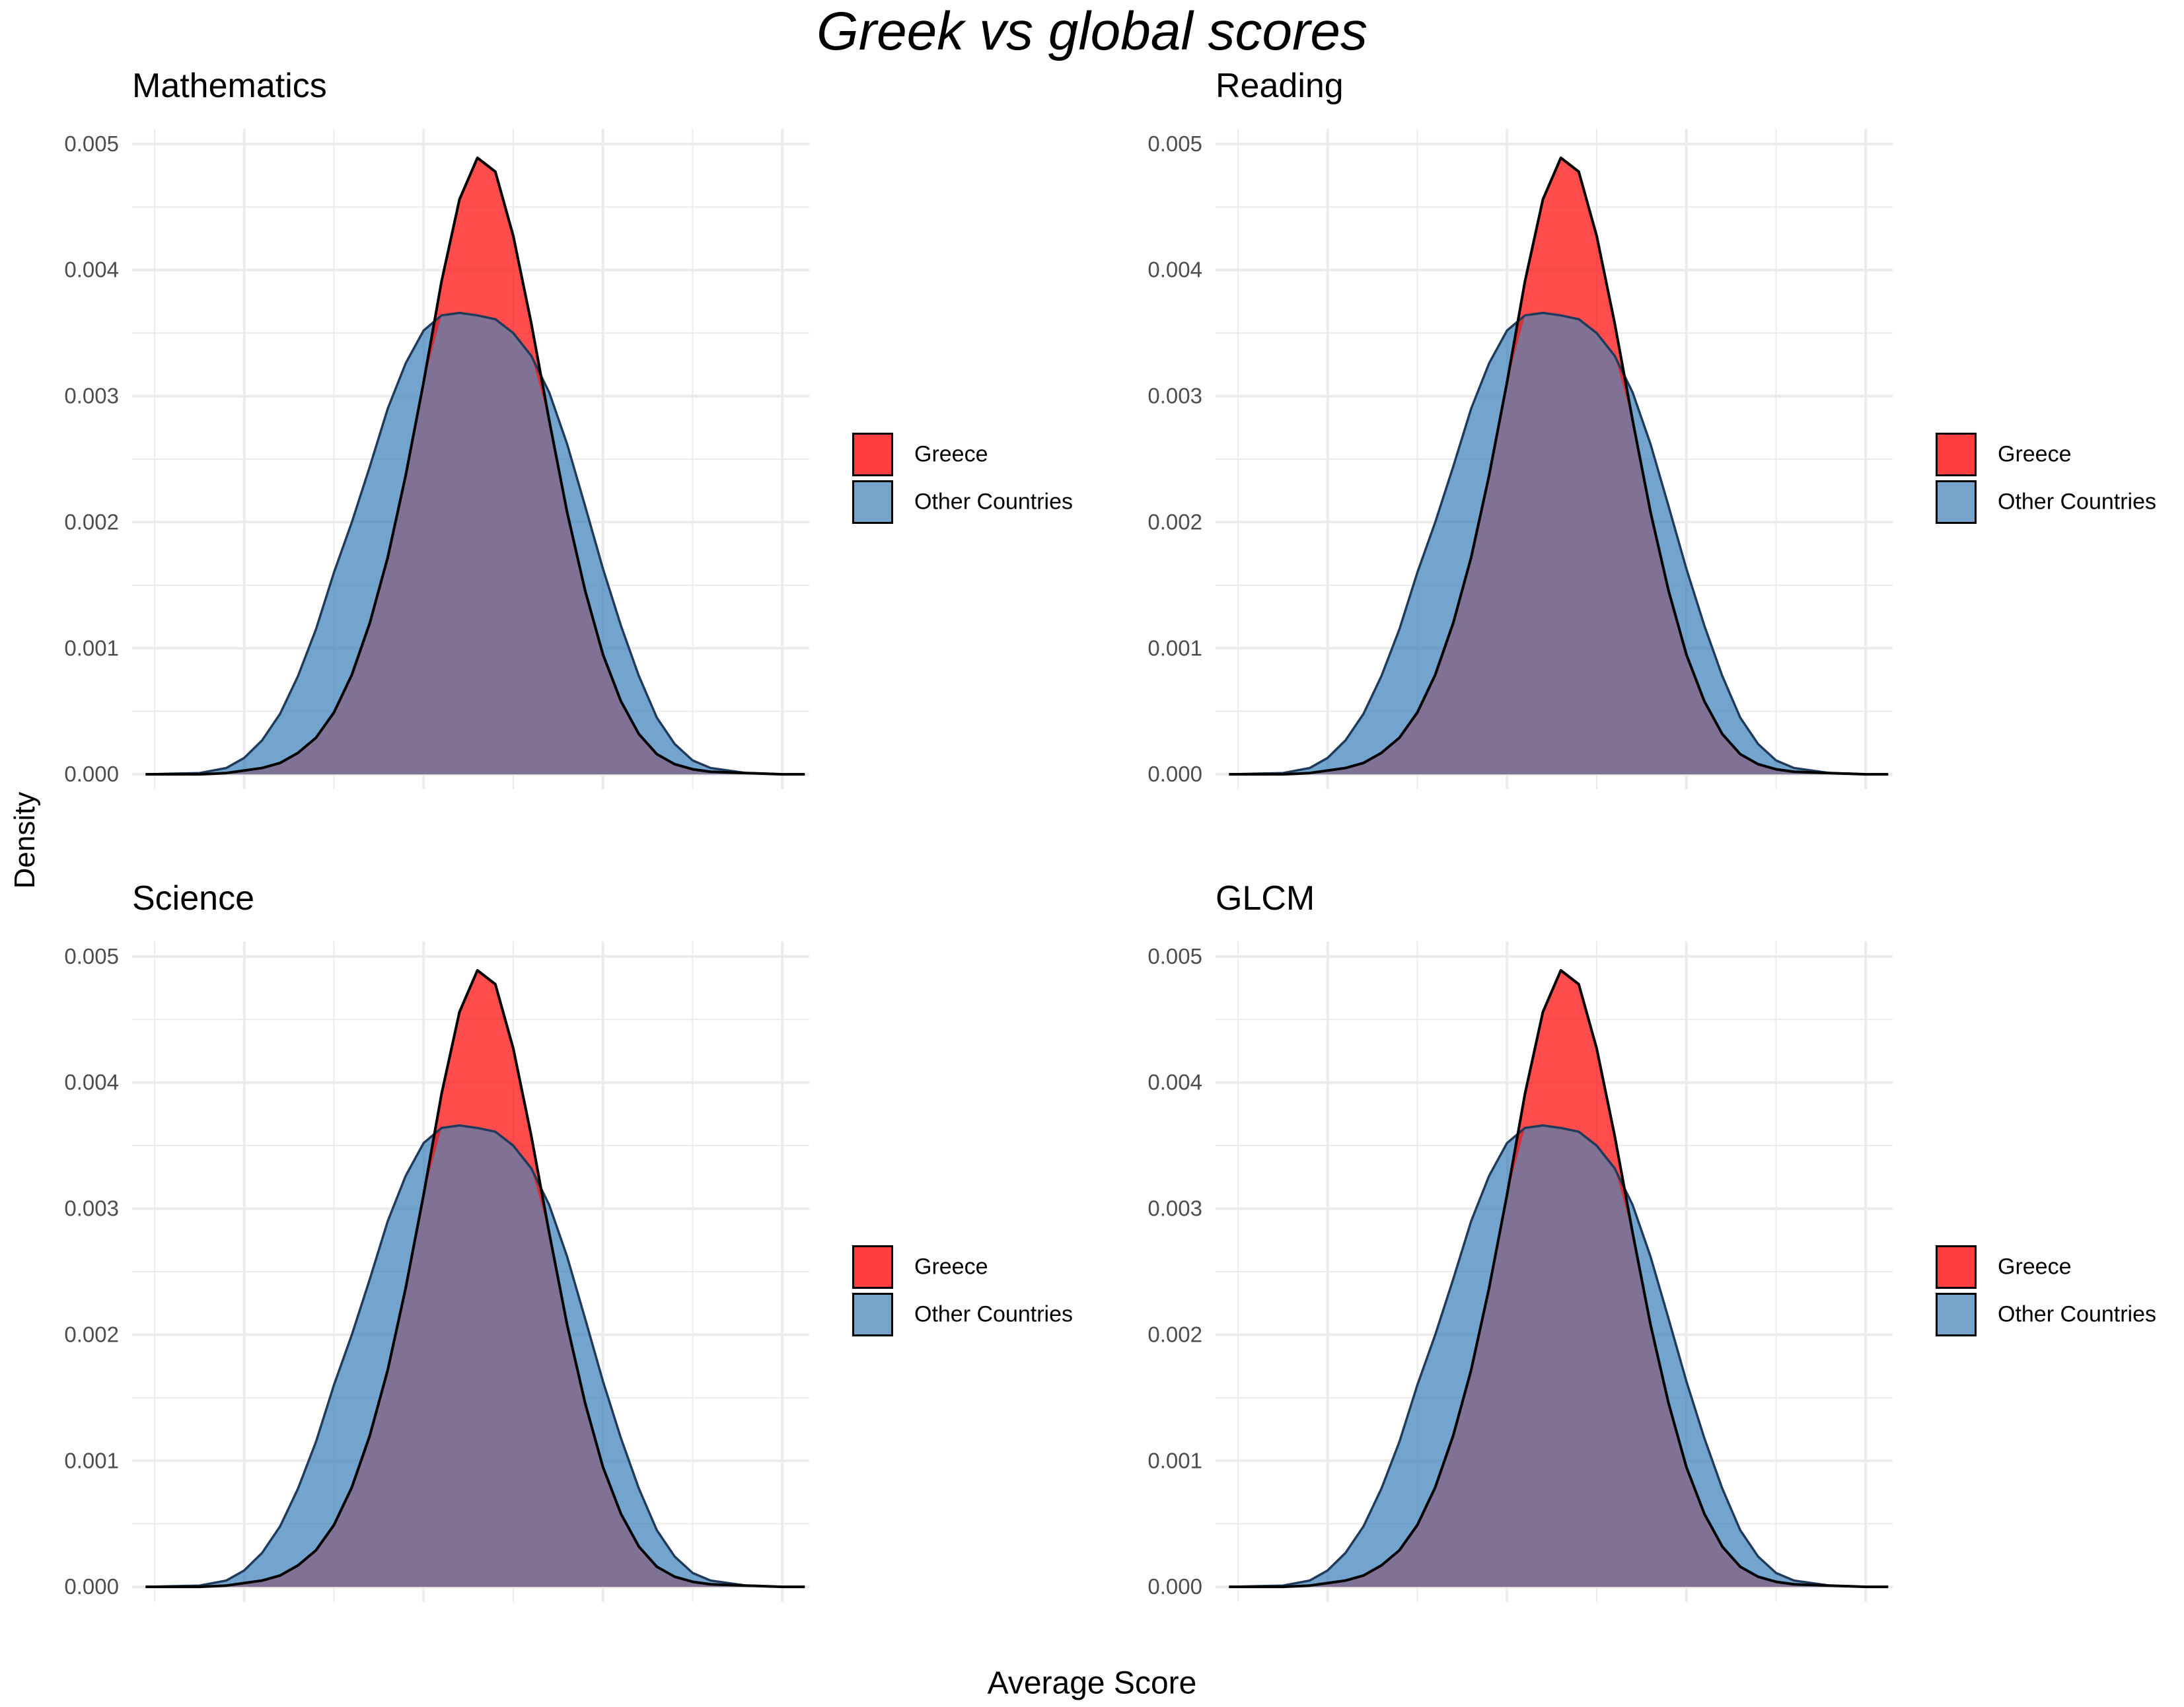 The image size is (2184, 1707). What do you see at coordinates (1265, 898) in the screenshot?
I see `panel-title: GLCM` at bounding box center [1265, 898].